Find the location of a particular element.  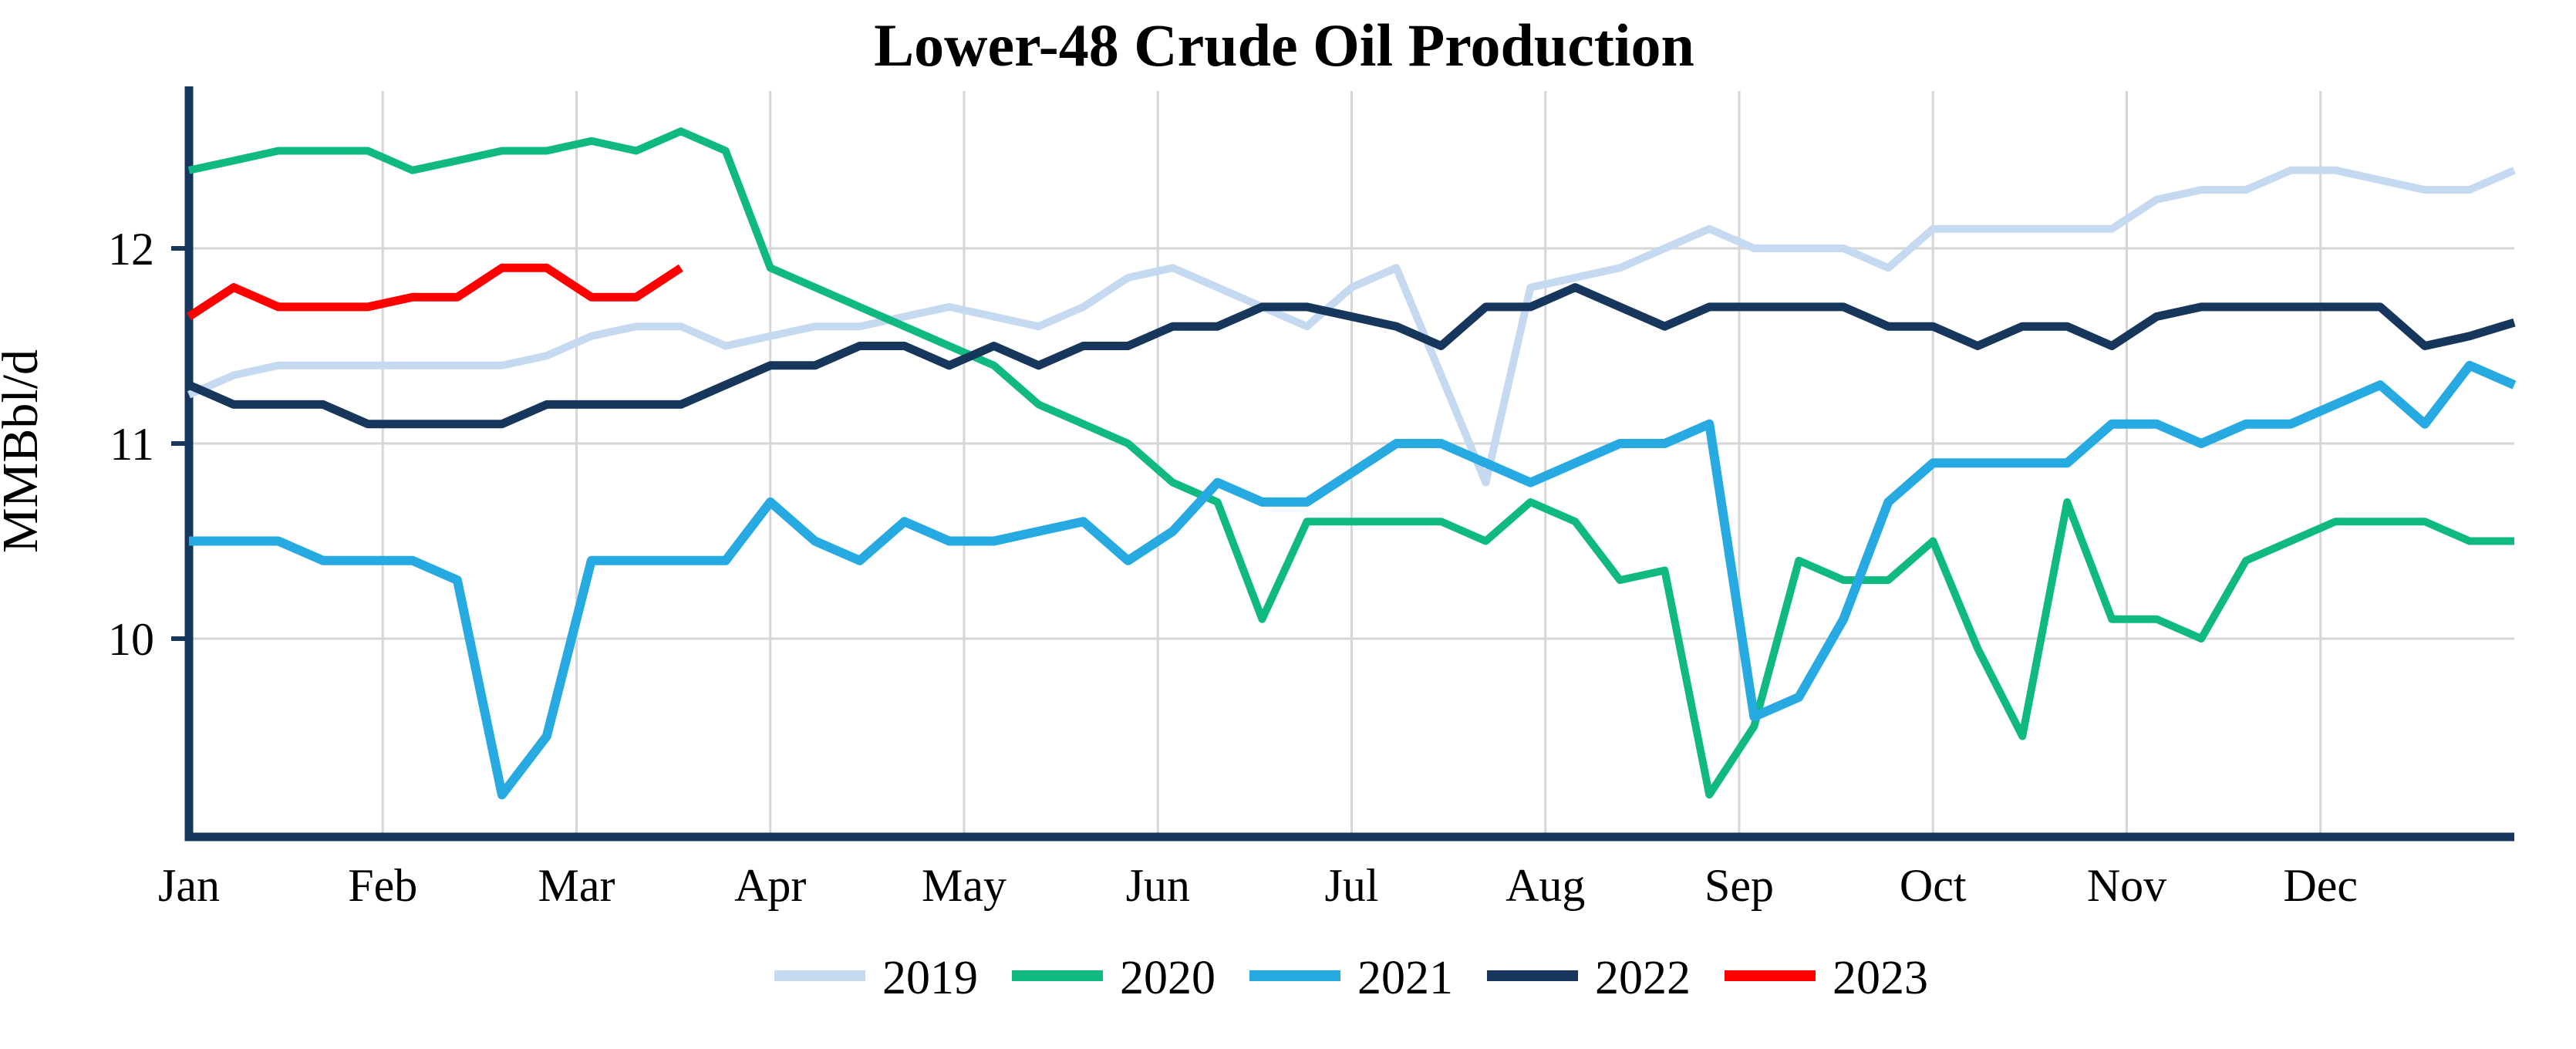

chart-title: Lower-48 Crude Oil Production is located at coordinates (1284, 45).